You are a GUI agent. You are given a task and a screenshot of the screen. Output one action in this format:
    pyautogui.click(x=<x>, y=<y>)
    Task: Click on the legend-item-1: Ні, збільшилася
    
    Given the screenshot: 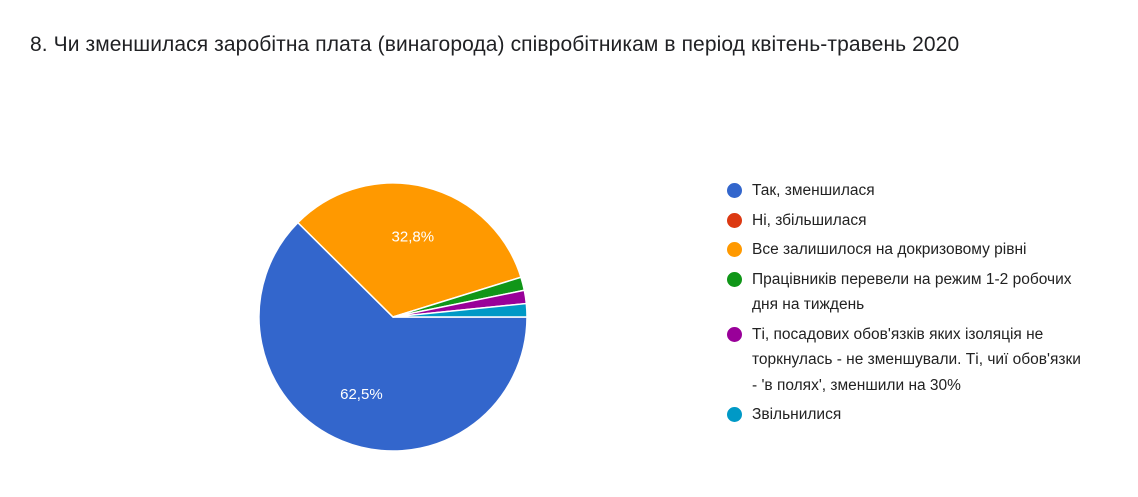 What is the action you would take?
    pyautogui.click(x=907, y=221)
    